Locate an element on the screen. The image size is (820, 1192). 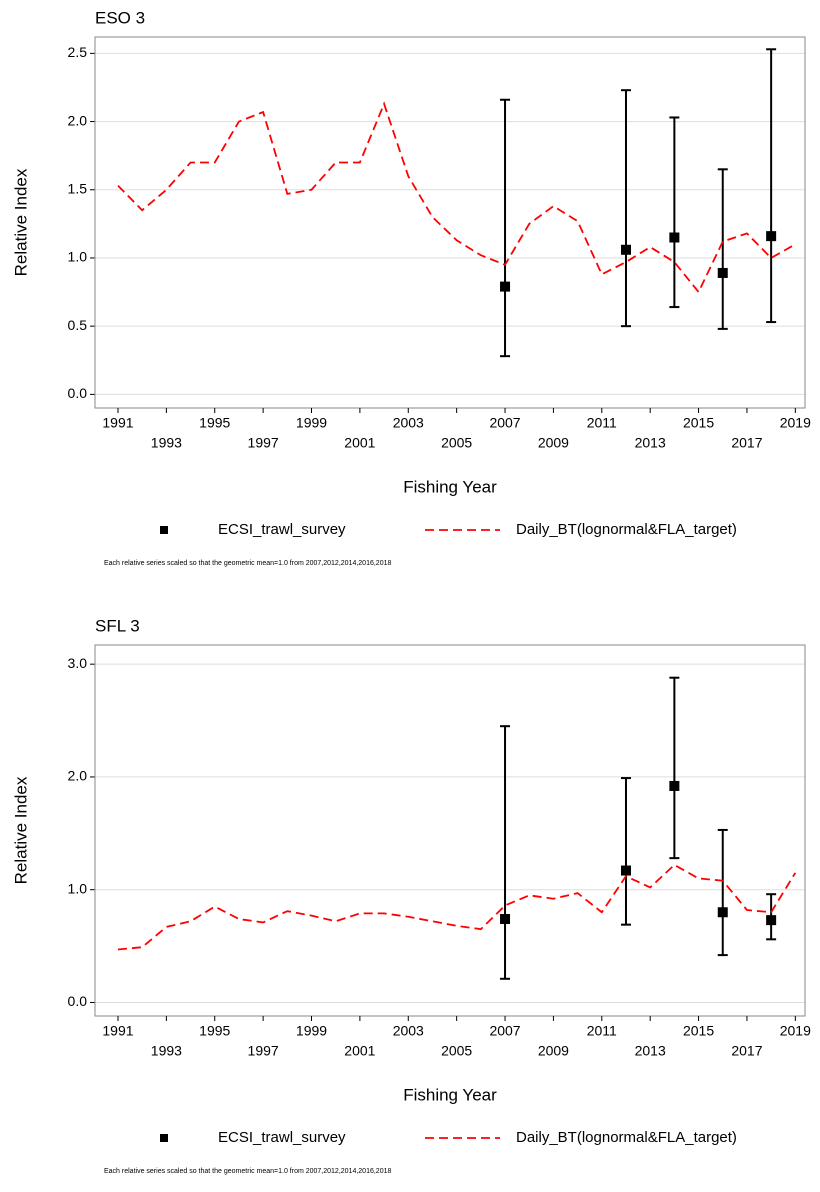
y-tick-label: 2.5 is located at coordinates (78, 52).